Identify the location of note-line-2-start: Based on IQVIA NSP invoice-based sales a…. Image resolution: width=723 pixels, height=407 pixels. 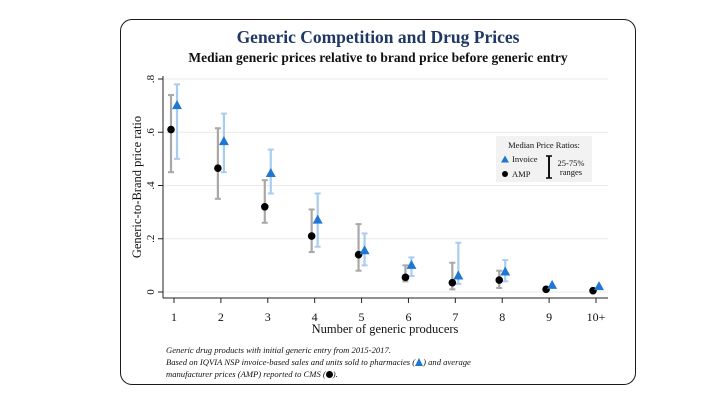
(291, 362).